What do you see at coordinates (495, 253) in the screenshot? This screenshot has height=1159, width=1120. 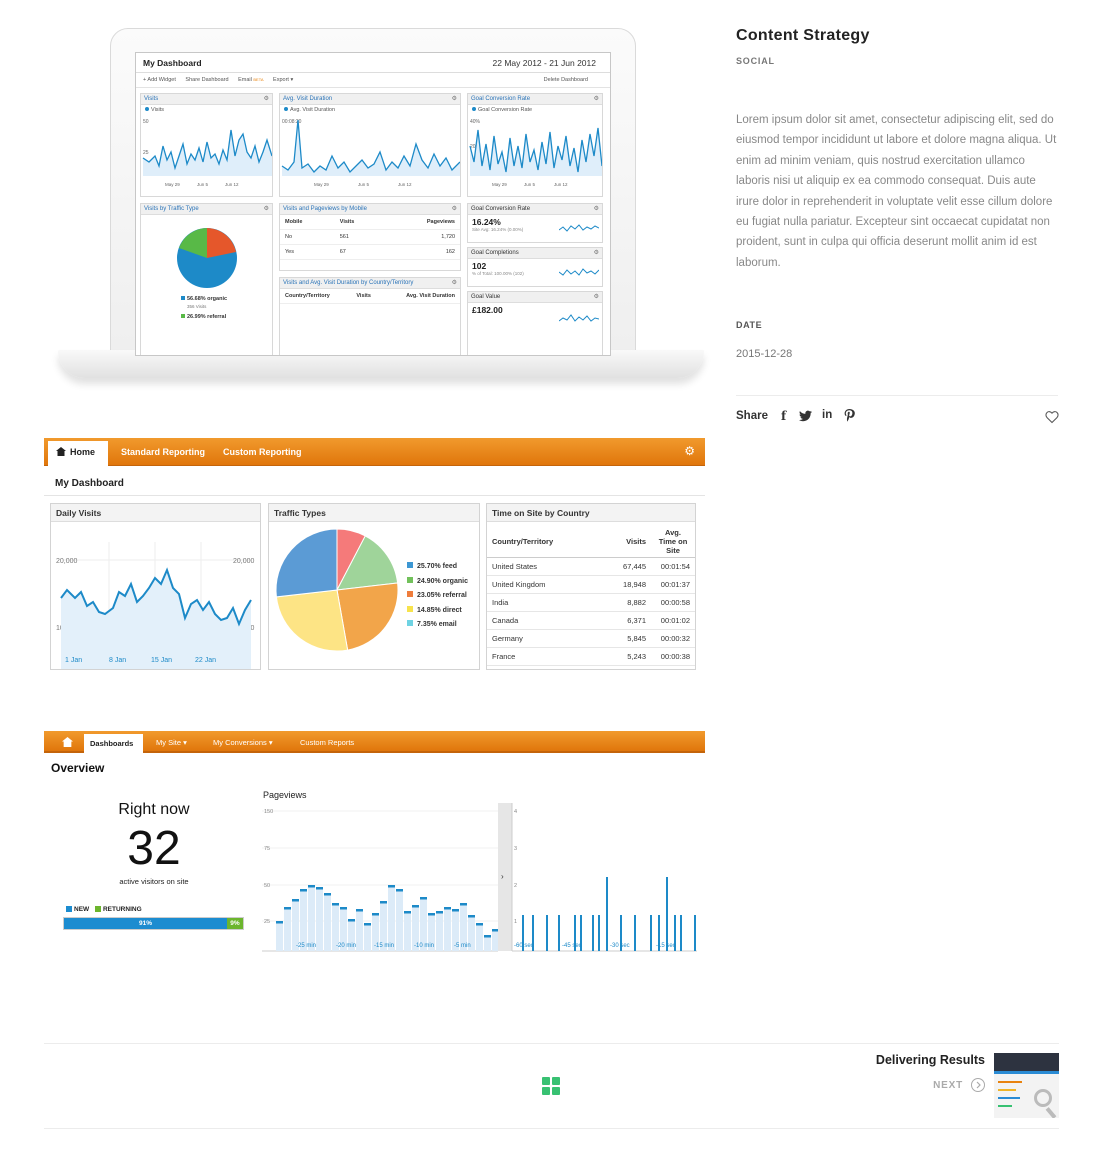 I see `kpi-completions-title: Goal Completions` at bounding box center [495, 253].